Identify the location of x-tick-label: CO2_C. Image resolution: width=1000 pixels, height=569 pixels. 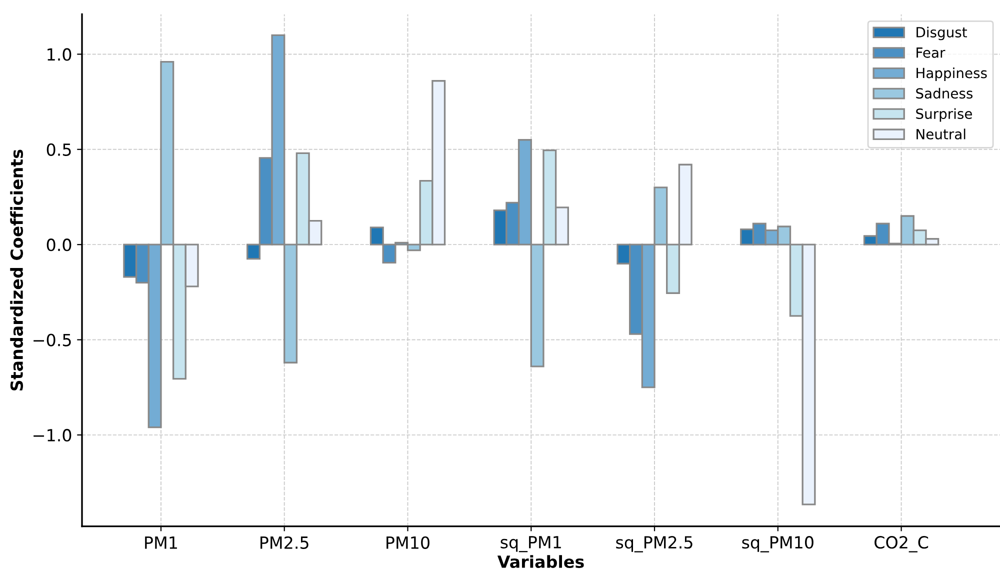
(901, 544).